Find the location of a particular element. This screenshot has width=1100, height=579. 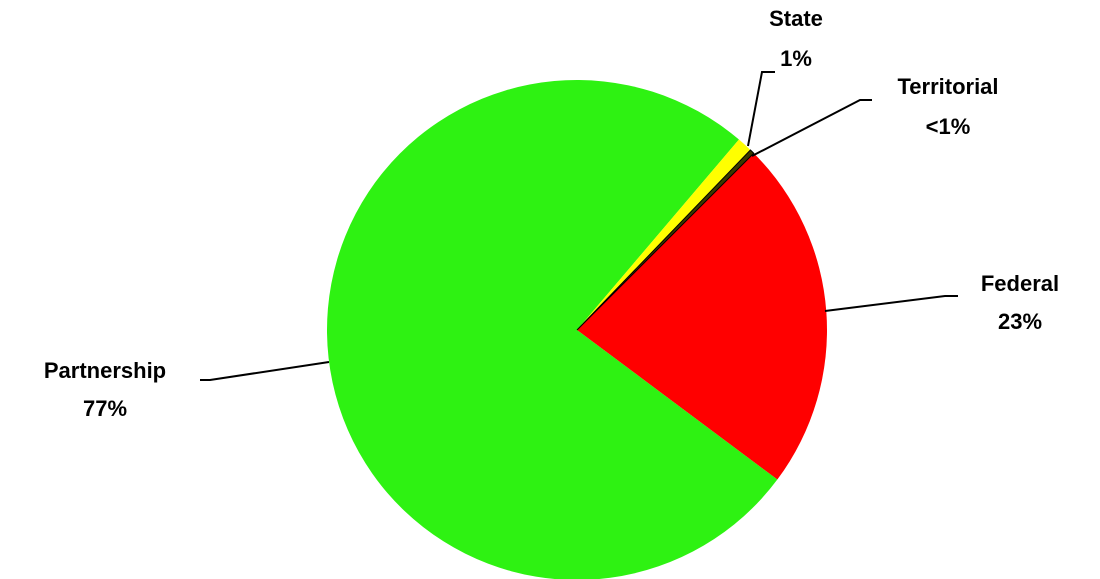

slice-label: Federal is located at coordinates (1020, 283).